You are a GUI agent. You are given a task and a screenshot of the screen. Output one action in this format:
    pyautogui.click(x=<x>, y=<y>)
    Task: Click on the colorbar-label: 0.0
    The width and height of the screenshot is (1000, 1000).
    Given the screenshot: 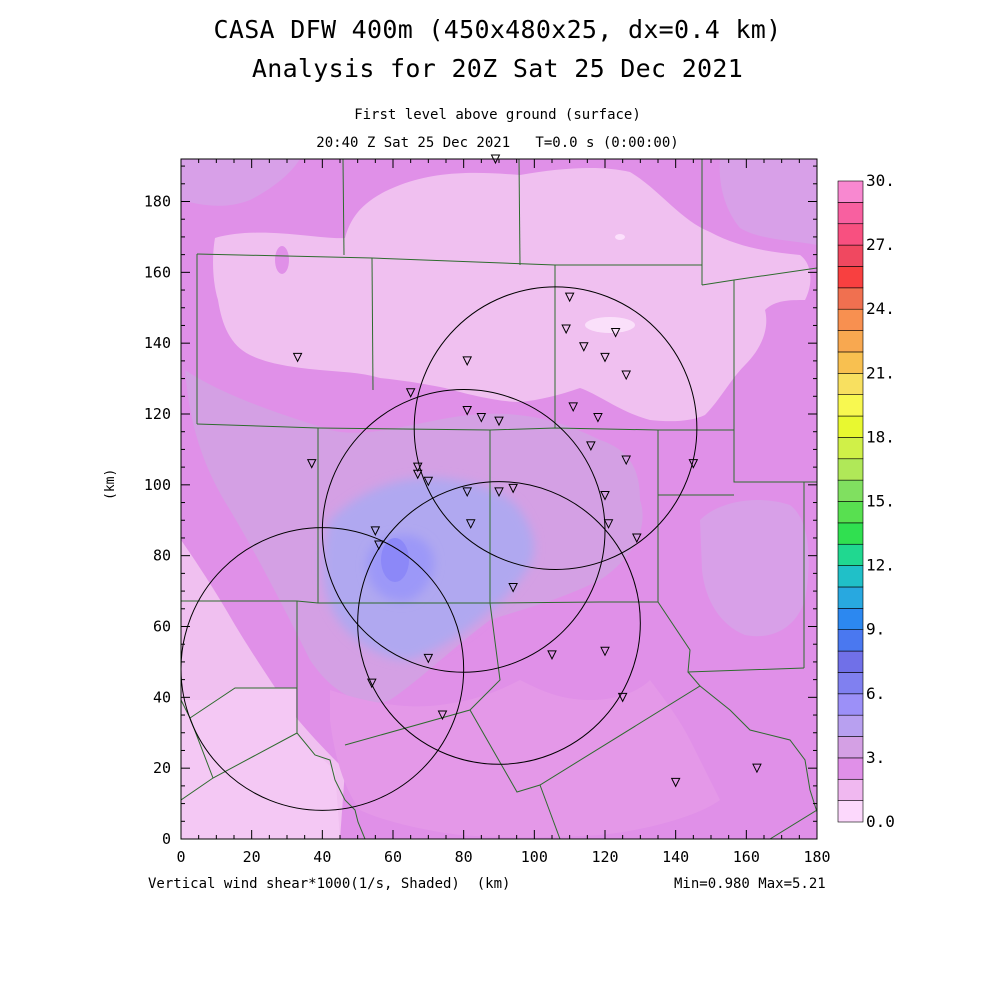 What is the action you would take?
    pyautogui.click(x=880, y=821)
    